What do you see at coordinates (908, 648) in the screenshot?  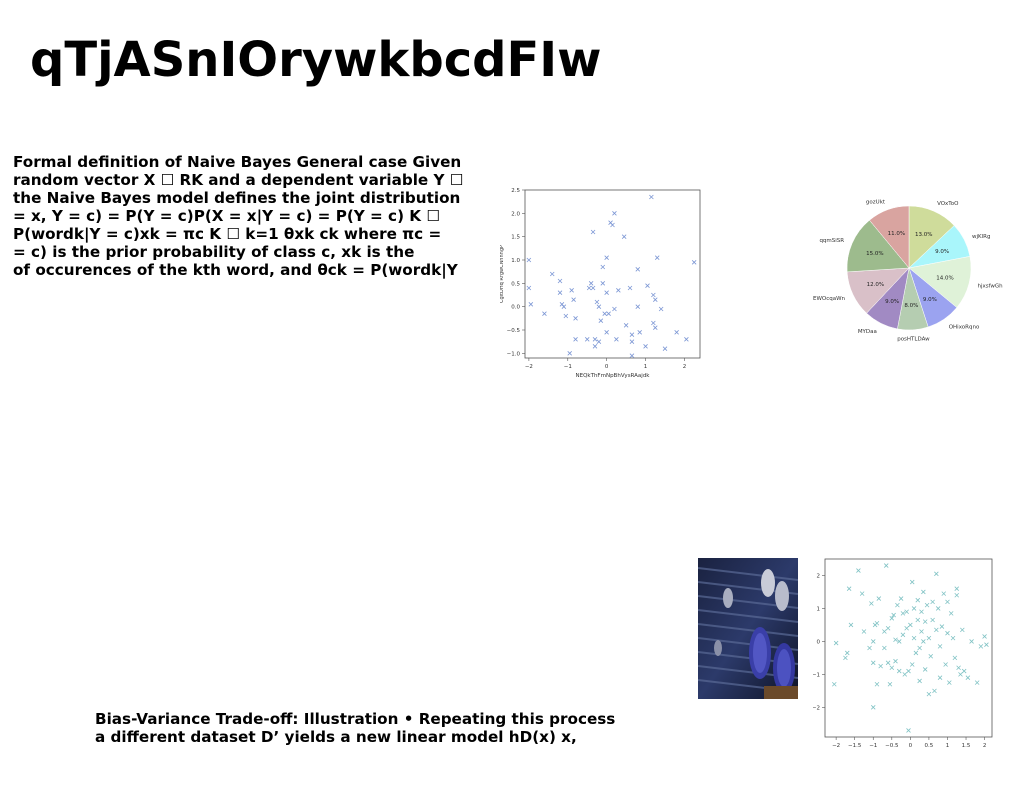 I see `plot-frame` at bounding box center [908, 648].